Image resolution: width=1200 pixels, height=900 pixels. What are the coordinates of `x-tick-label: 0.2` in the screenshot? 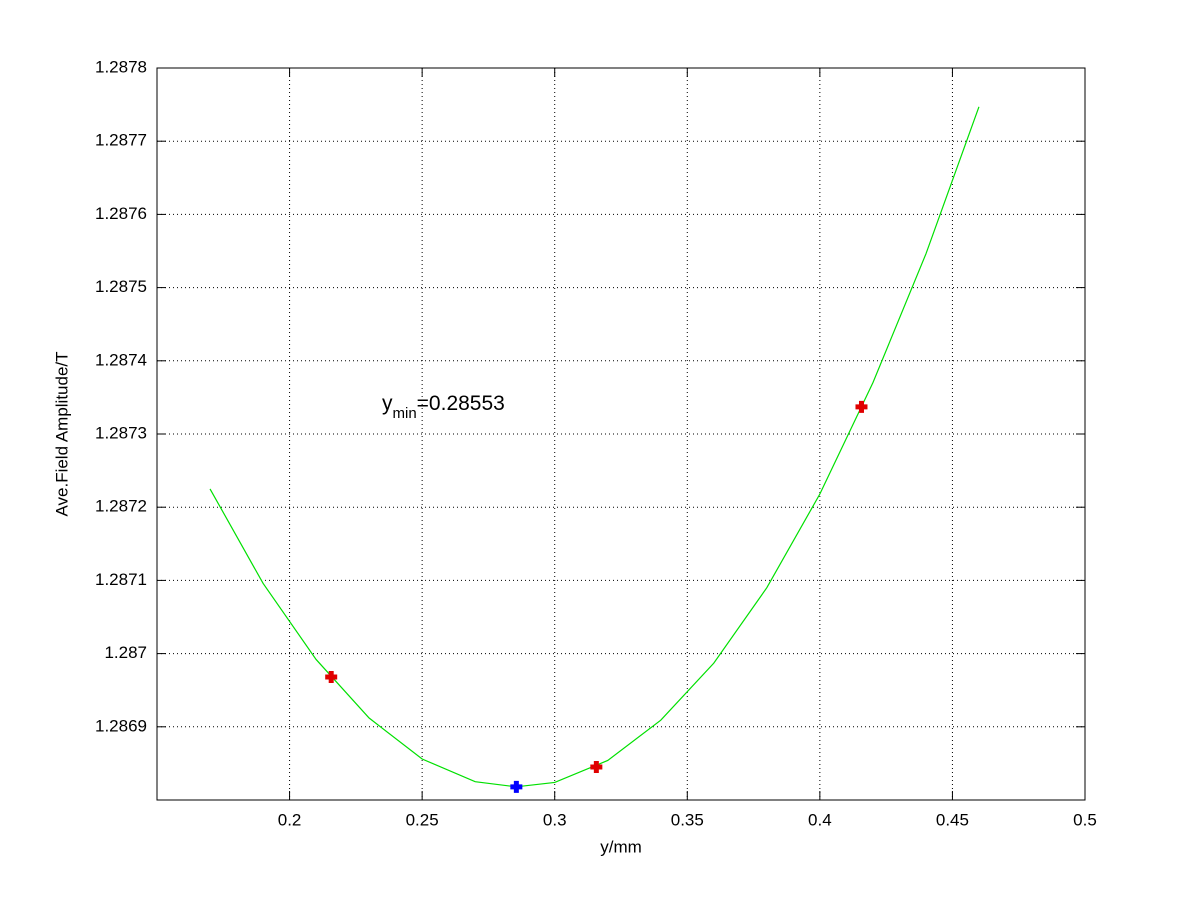 It's located at (290, 819).